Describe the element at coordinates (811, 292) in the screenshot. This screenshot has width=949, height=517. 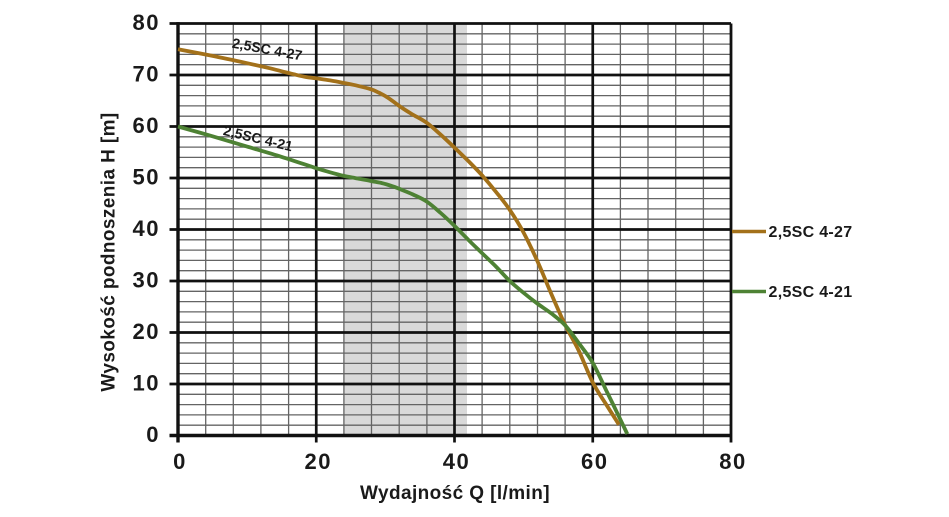
I see `svg-text: 2,5SC 4-21` at that location.